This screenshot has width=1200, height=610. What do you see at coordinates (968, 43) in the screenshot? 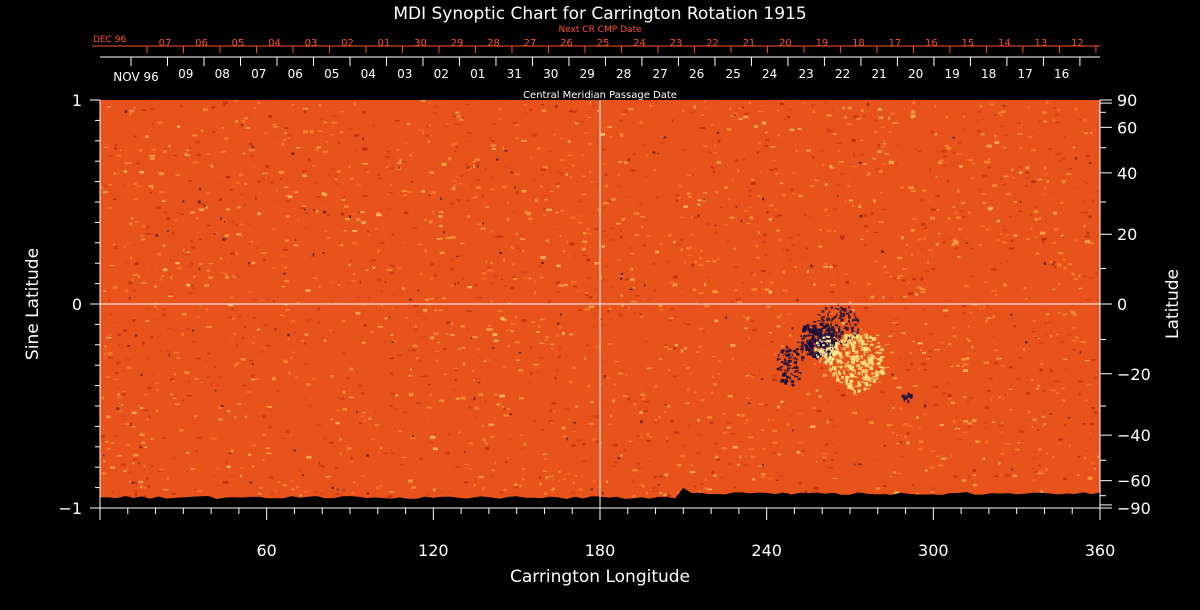
I see `next-cr-date-label: 15` at bounding box center [968, 43].